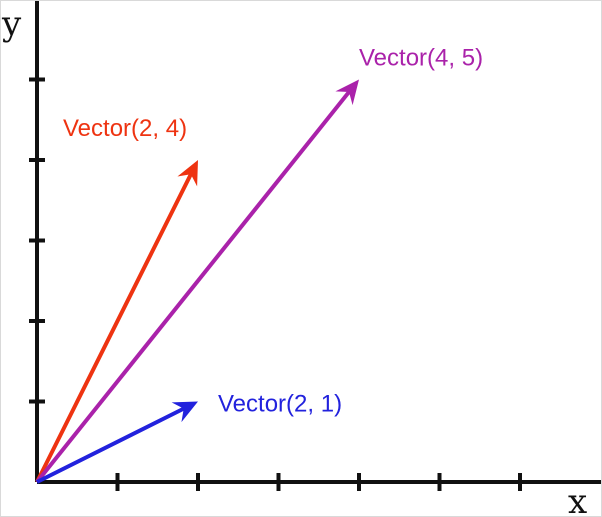 The height and width of the screenshot is (517, 602). Describe the element at coordinates (37, 240) in the screenshot. I see `y-axis-ticks` at that location.